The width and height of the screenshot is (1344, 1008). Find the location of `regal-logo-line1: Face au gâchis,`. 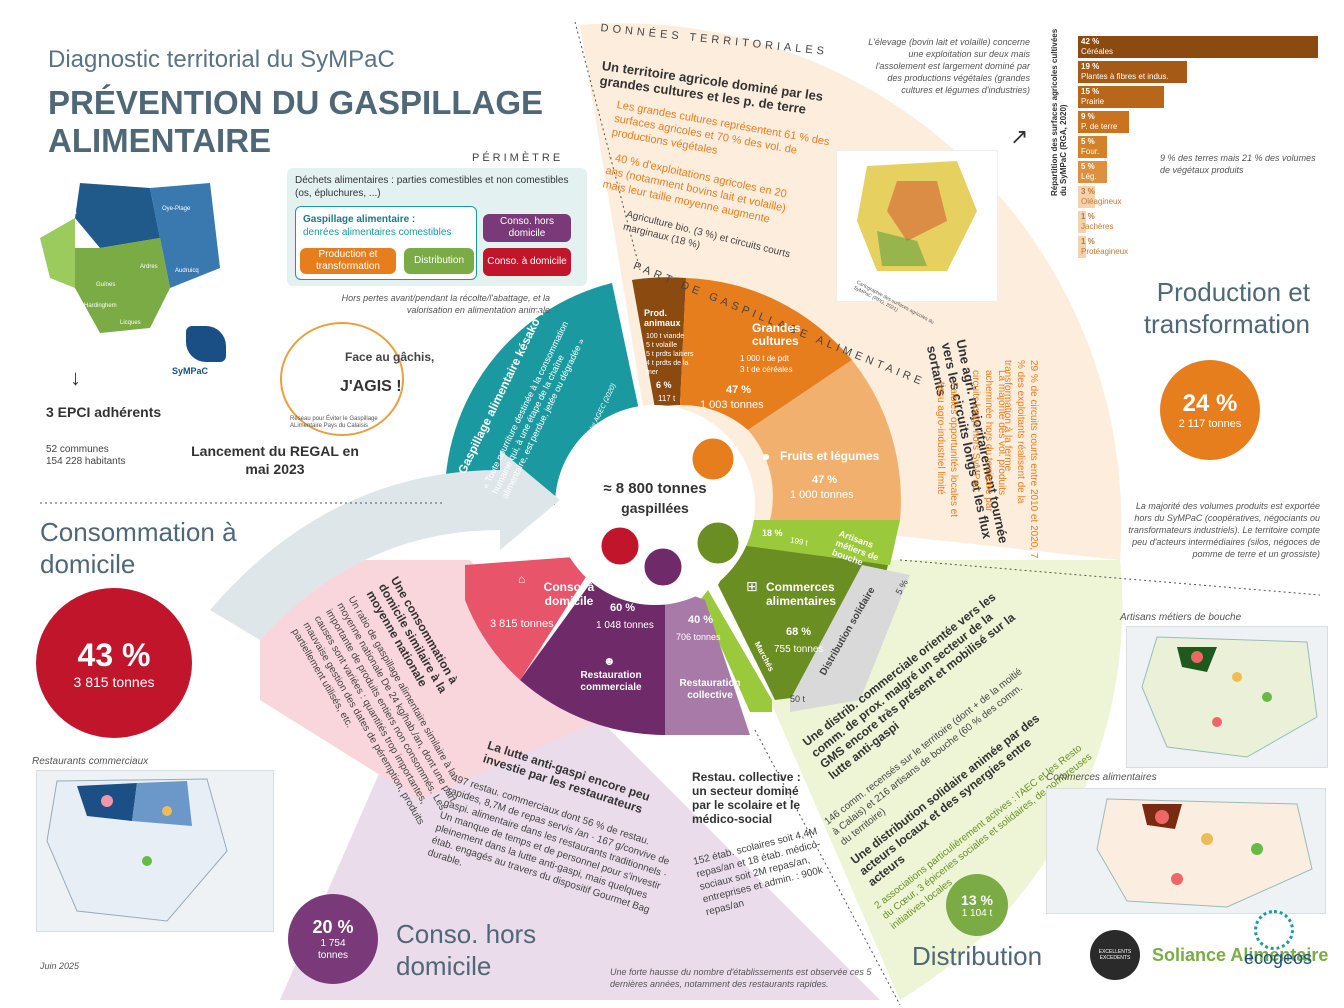

regal-logo-line1: Face au gâchis, is located at coordinates (390, 357).